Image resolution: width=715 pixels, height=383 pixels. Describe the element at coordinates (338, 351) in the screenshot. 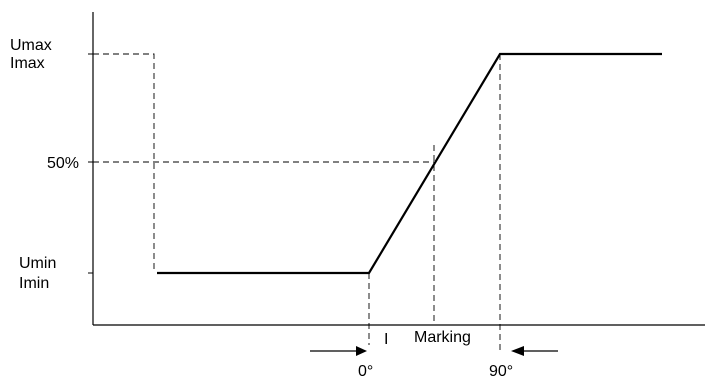

I see `arrow-left` at that location.